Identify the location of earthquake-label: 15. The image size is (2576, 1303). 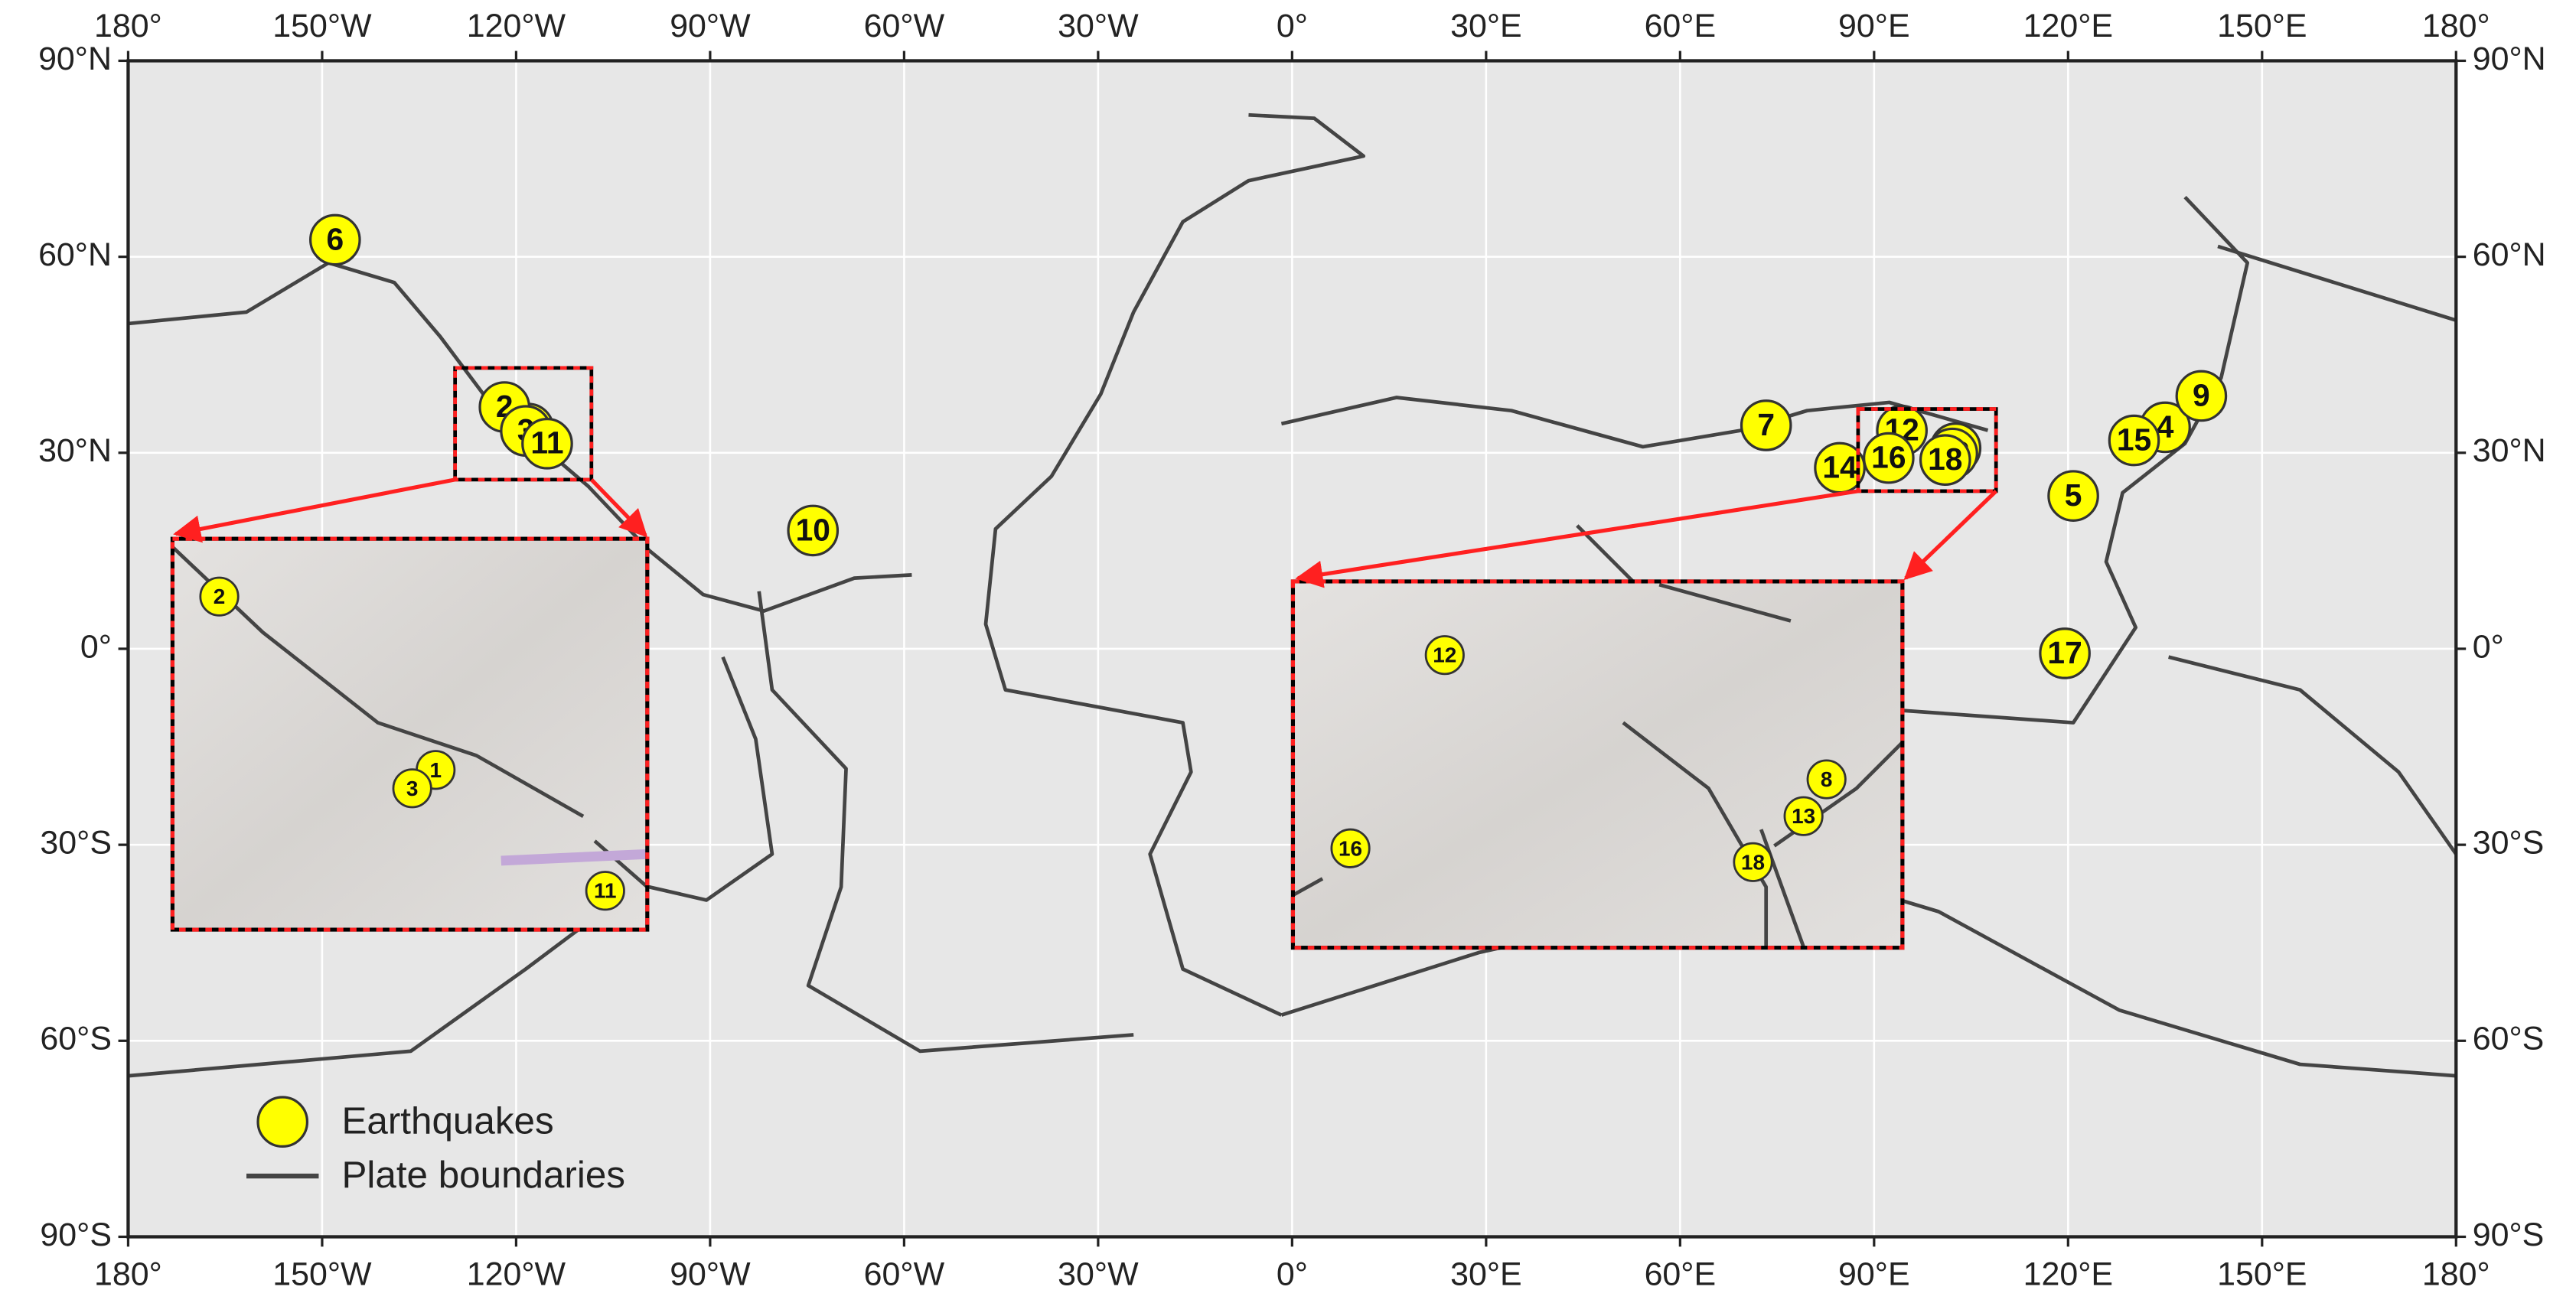
(2134, 439).